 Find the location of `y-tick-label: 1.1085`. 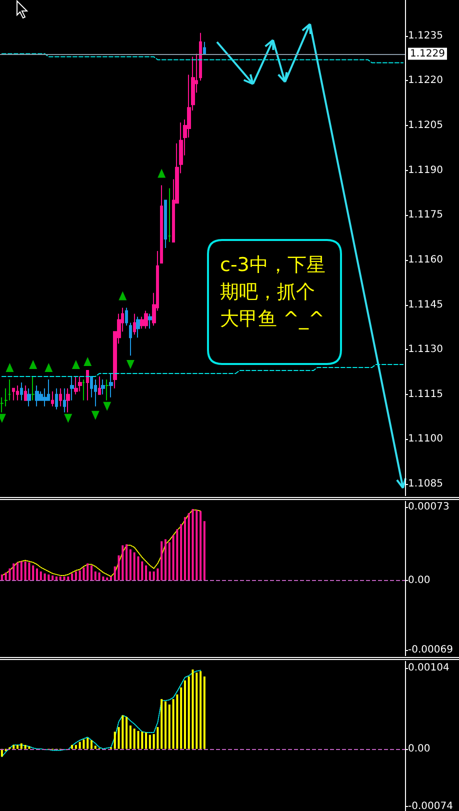

y-tick-label: 1.1085 is located at coordinates (425, 484).